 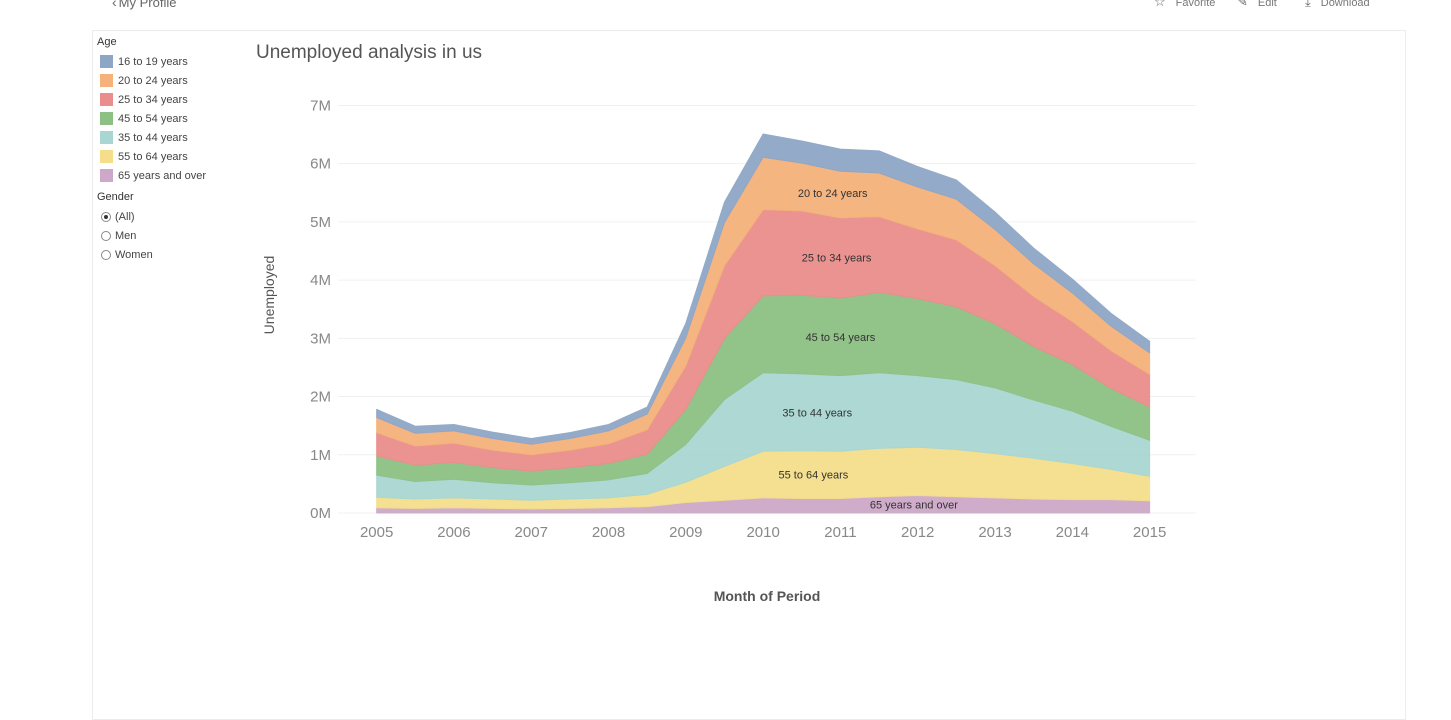 I want to click on age-legend-item: 35 to 44 years, so click(x=172, y=137).